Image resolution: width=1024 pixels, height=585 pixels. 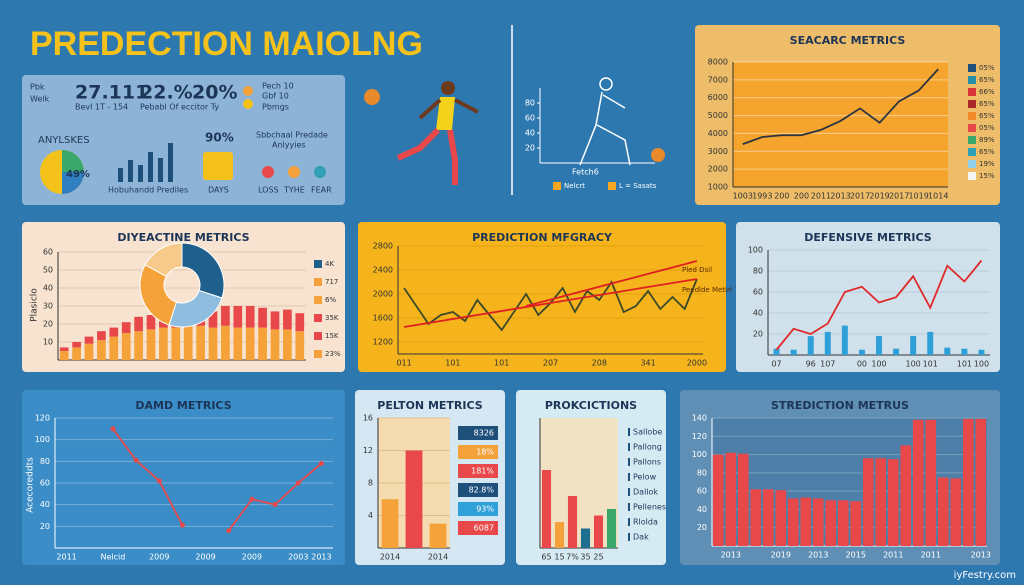 I want to click on x-tick-label: 00, so click(x=862, y=364).